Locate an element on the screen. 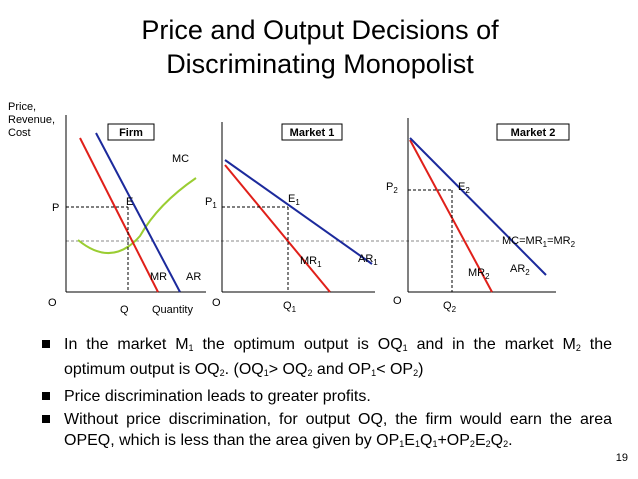  market1-mr-sub: 1 is located at coordinates (319, 264).